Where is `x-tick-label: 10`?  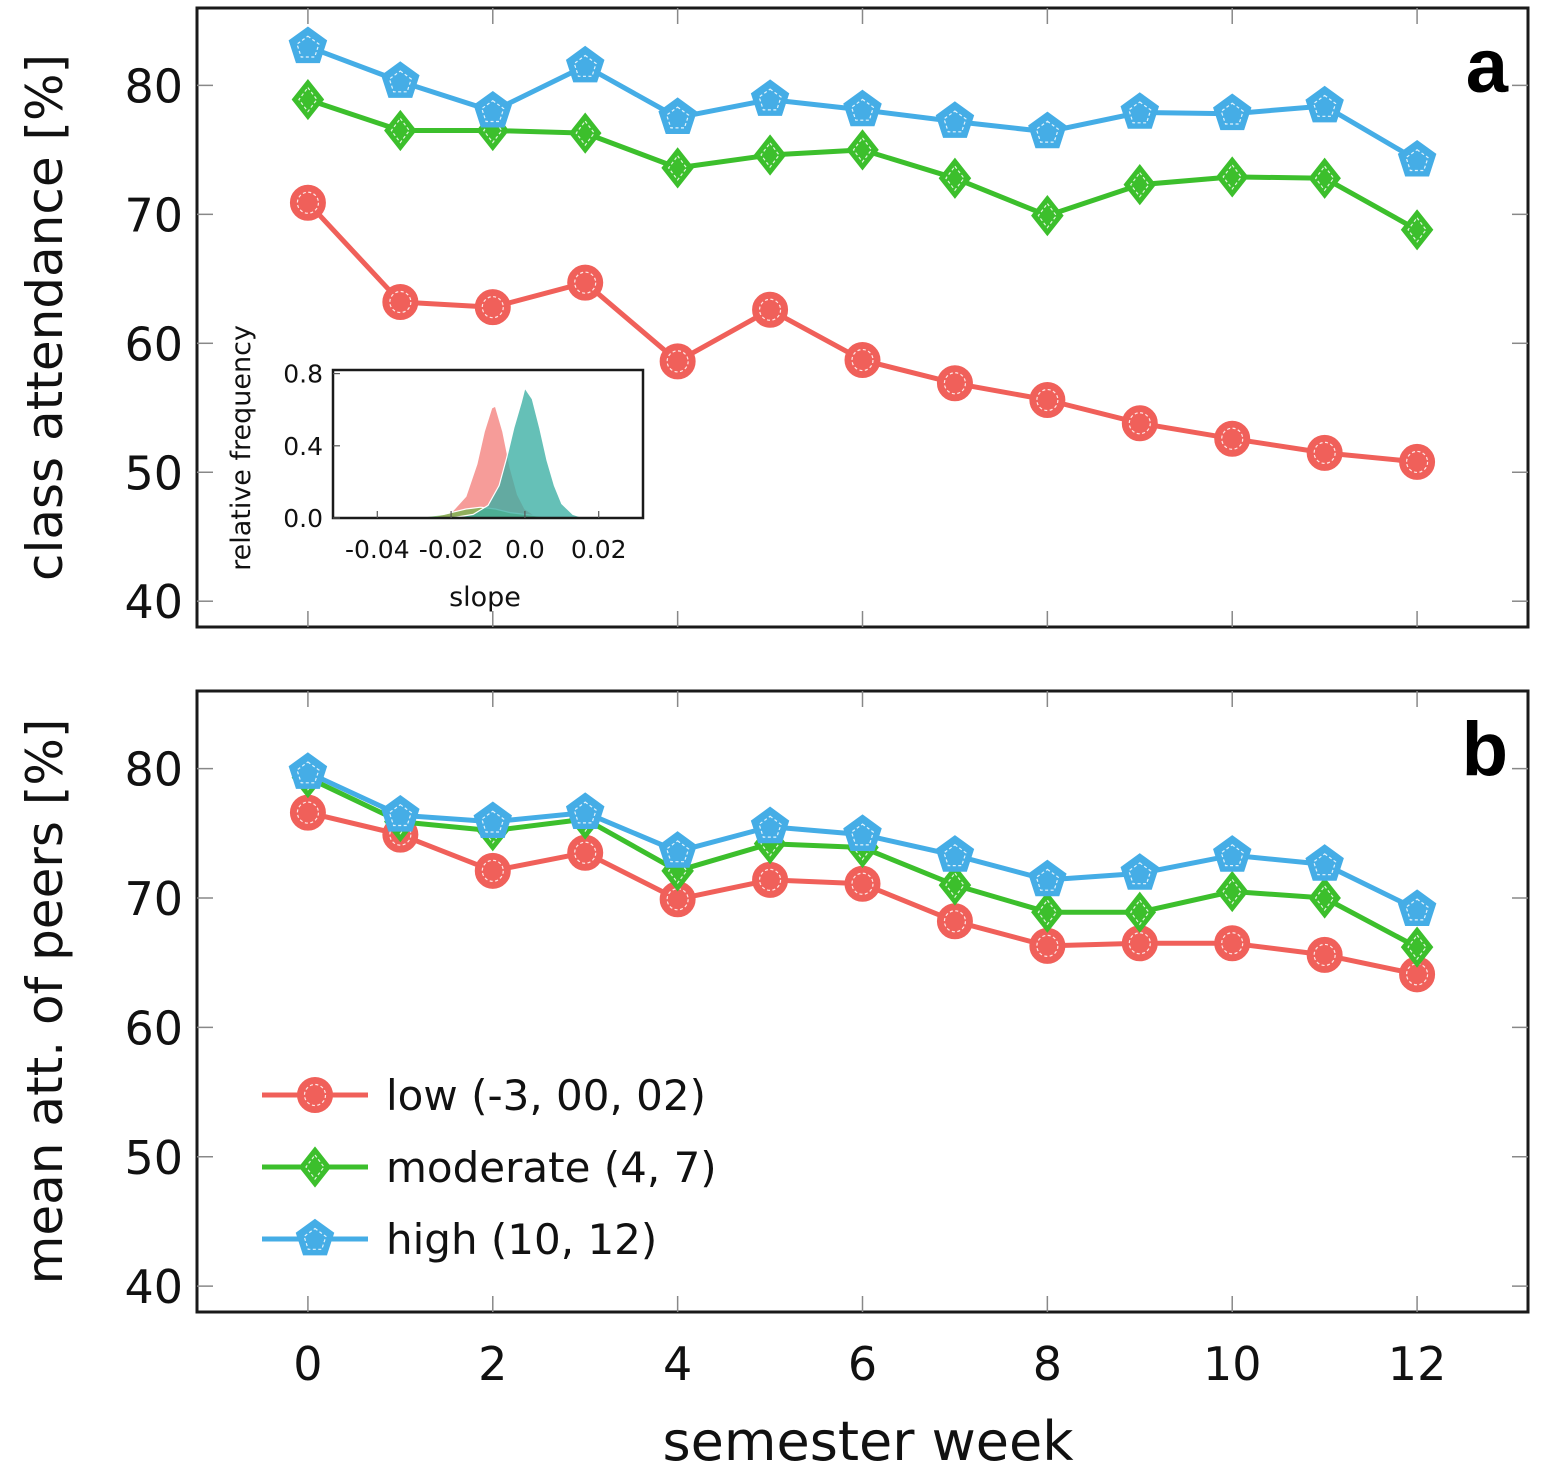
x-tick-label: 10 is located at coordinates (1232, 1364).